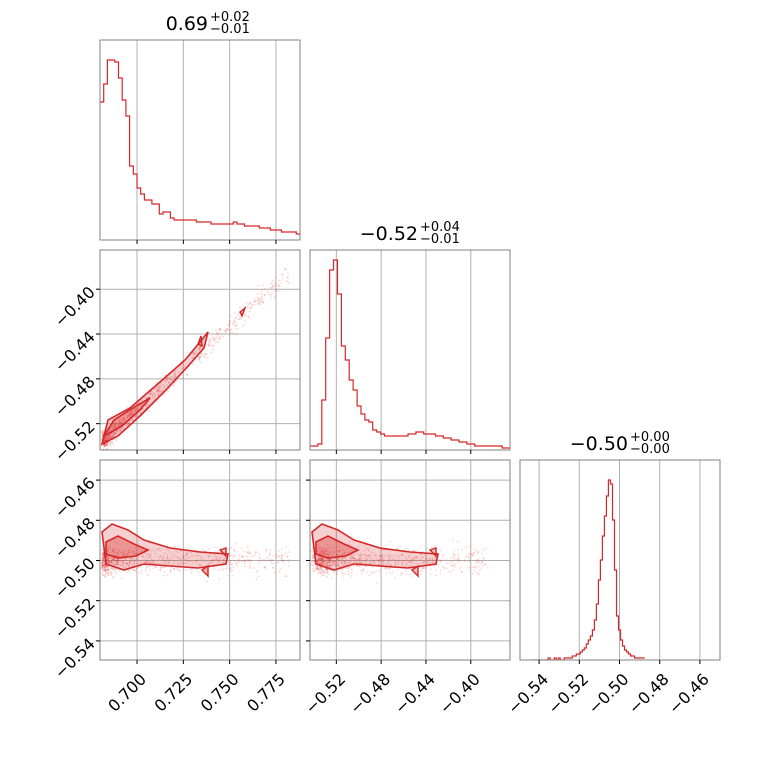  I want to click on contour-outer, so click(165, 547).